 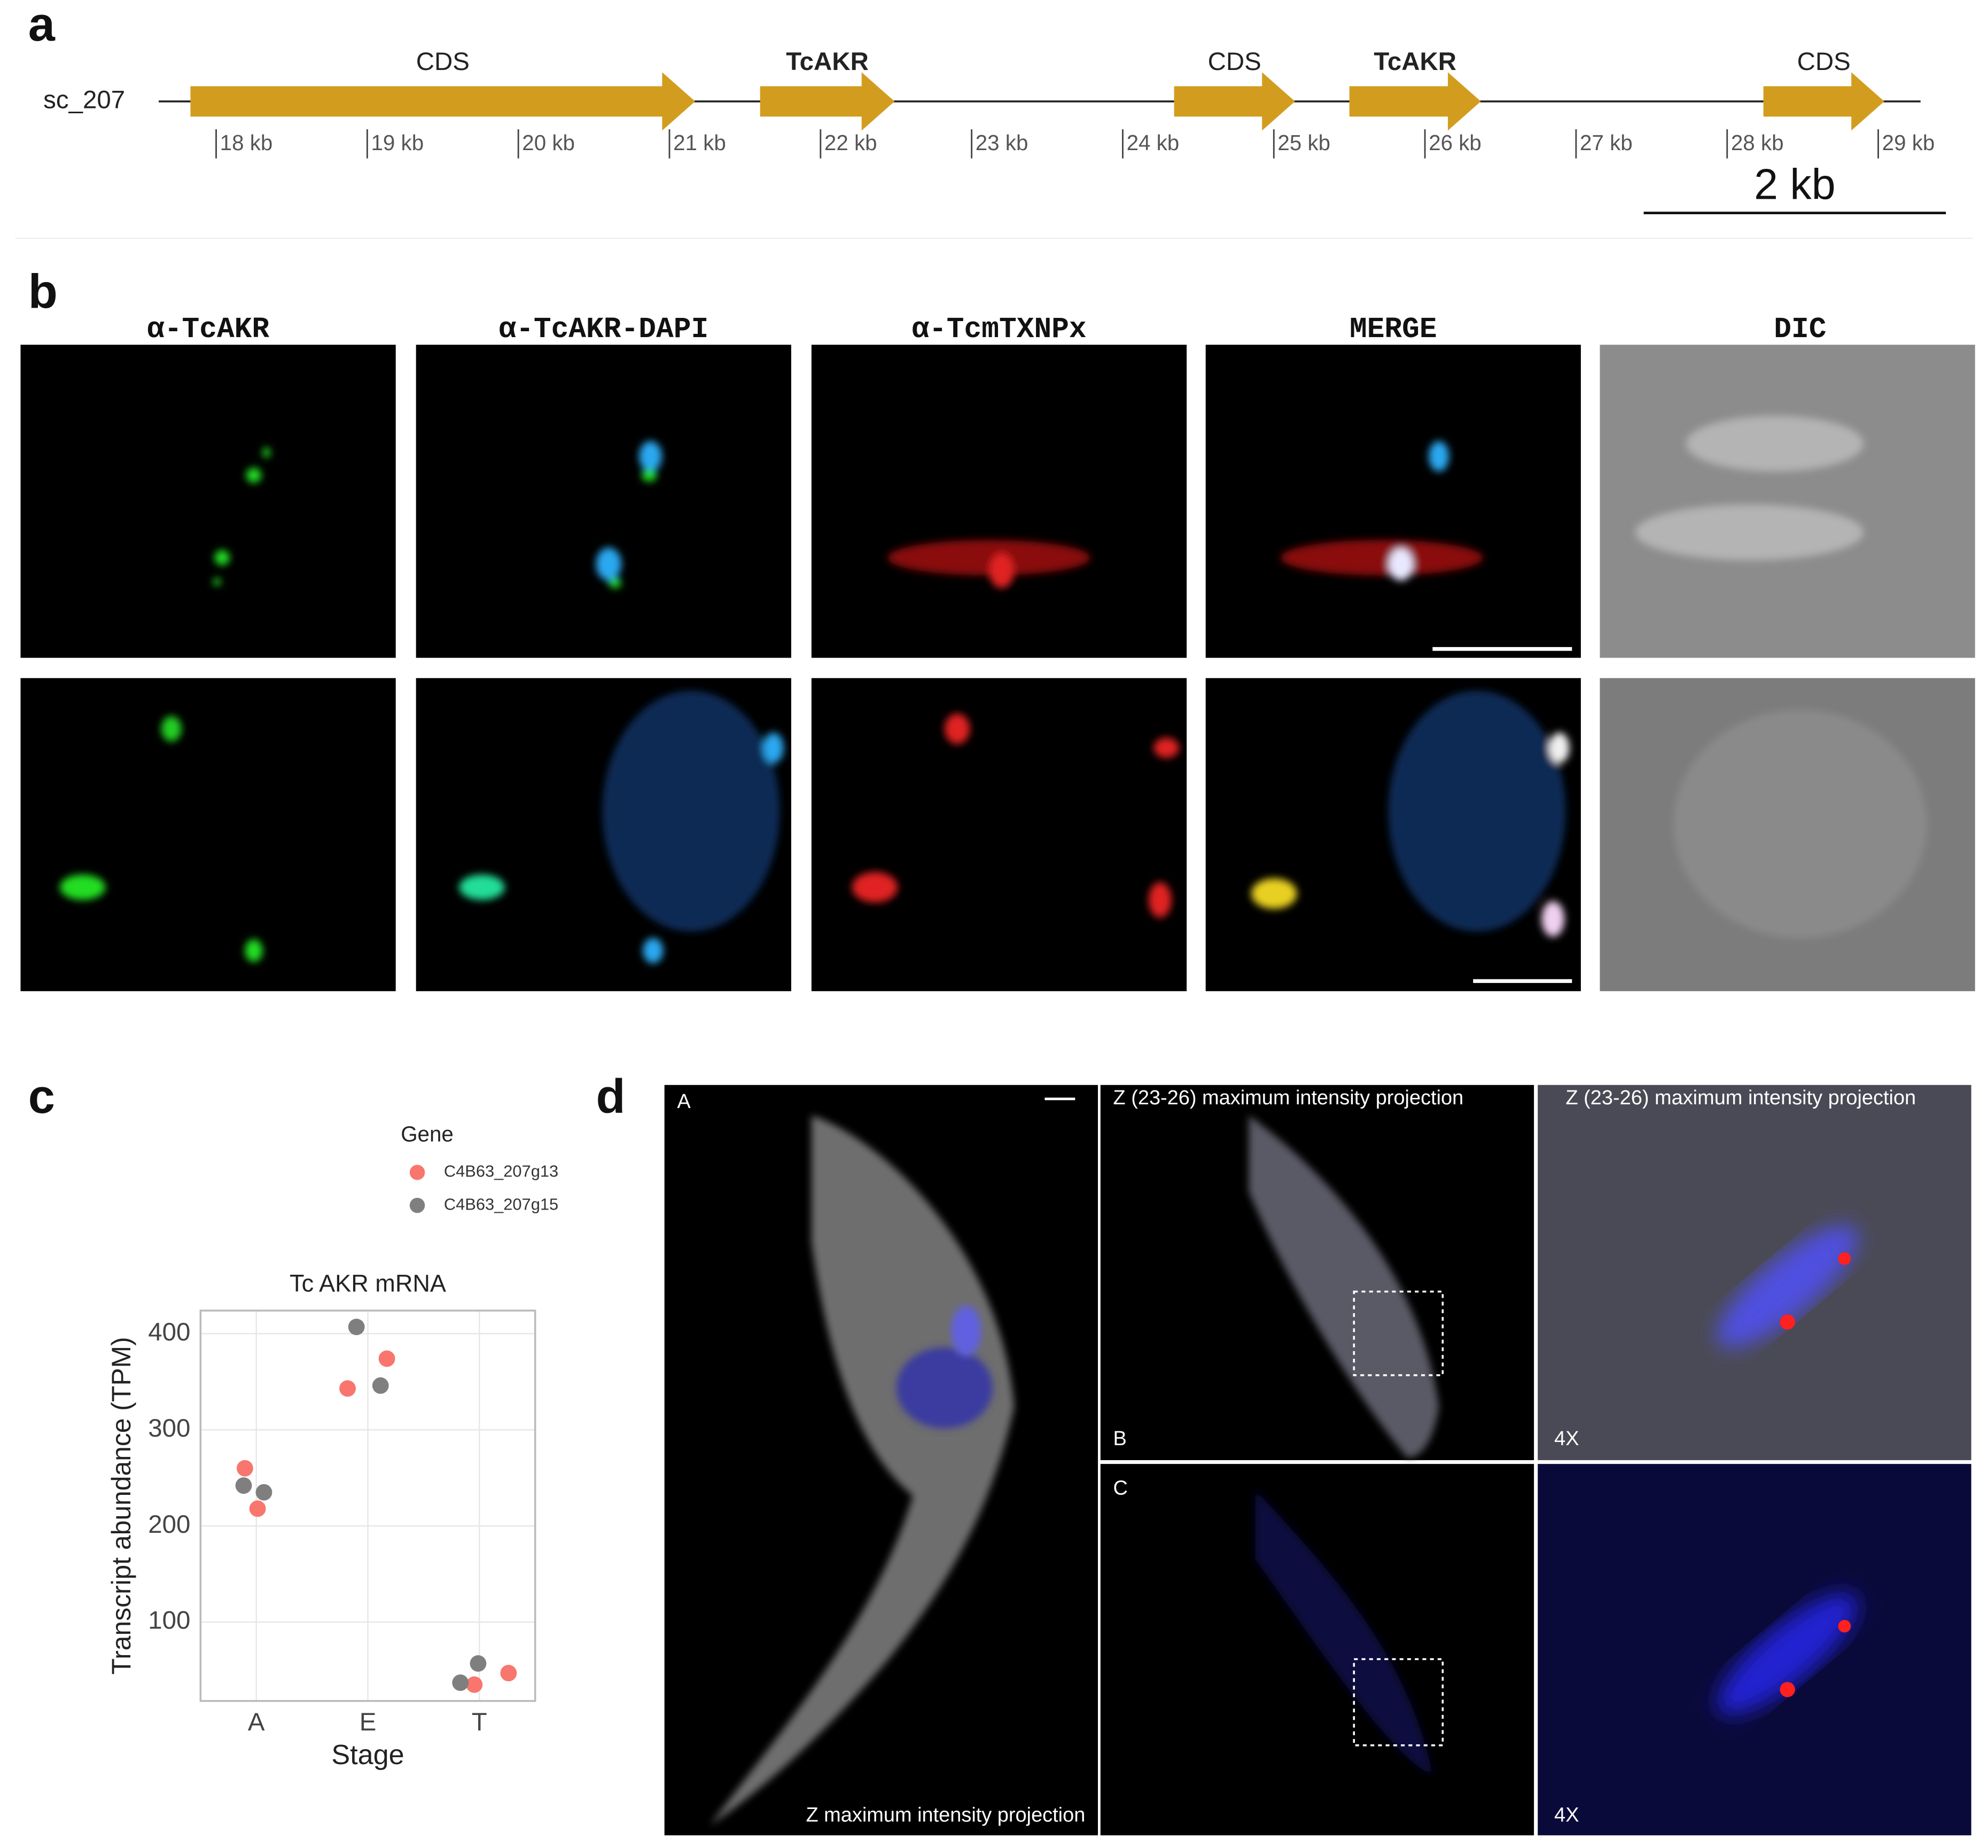 I want to click on y-tick-label: 100, so click(x=169, y=1621).